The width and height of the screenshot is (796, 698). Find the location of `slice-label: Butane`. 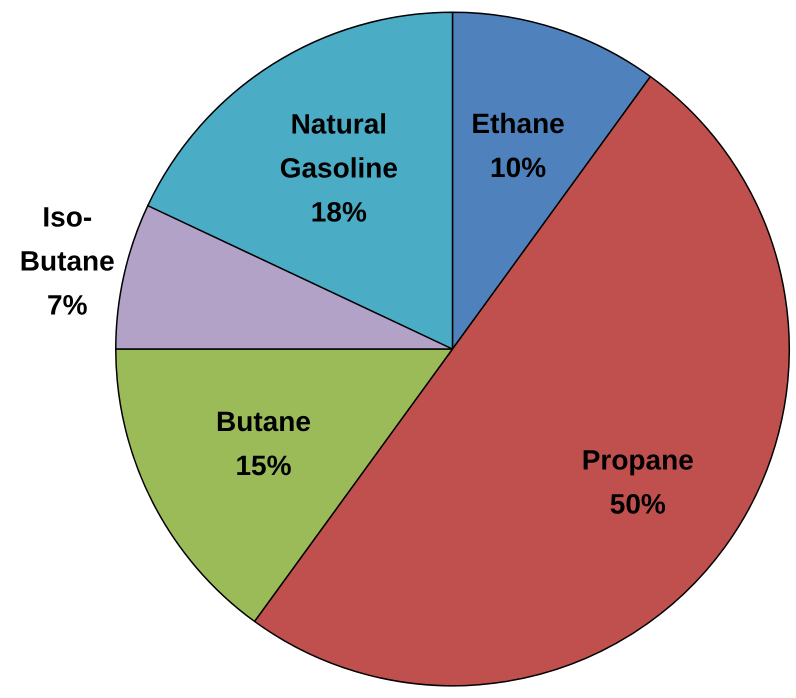

slice-label: Butane is located at coordinates (263, 422).